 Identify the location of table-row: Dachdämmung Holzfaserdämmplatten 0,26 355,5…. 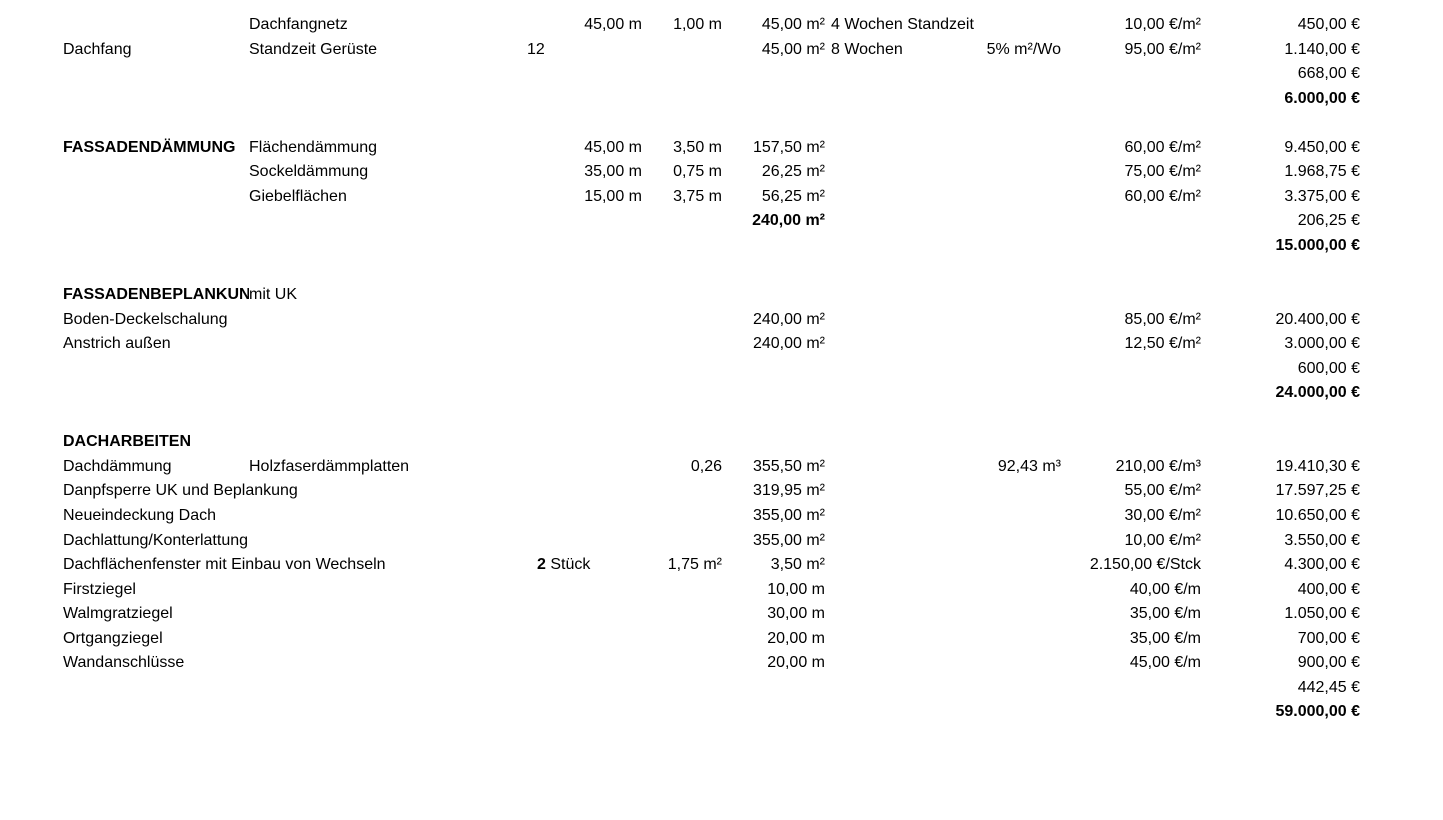
(721, 467).